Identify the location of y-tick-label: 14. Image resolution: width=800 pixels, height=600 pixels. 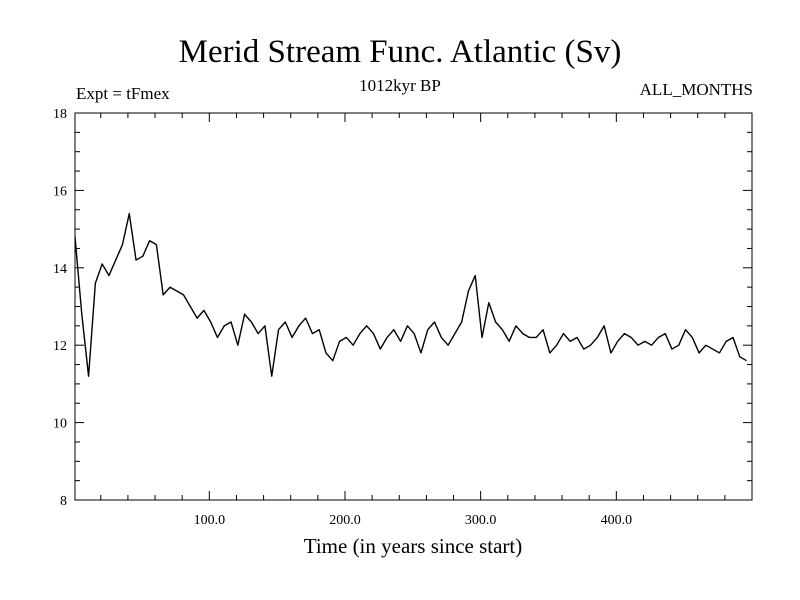
(60, 269).